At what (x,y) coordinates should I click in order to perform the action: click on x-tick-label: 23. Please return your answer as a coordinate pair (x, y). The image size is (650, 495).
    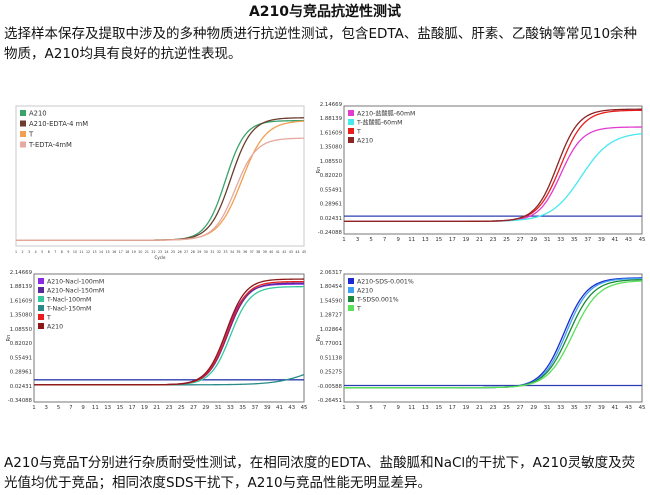
    Looking at the image, I should click on (160, 252).